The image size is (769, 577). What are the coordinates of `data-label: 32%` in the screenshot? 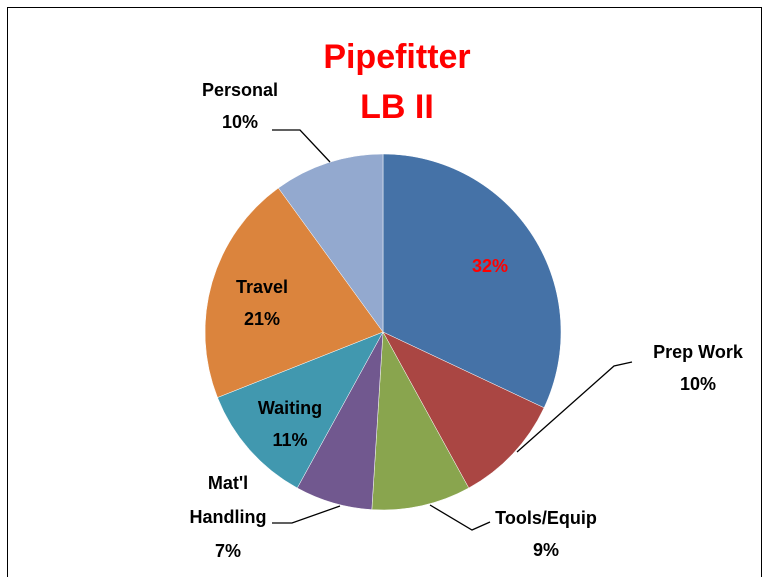 It's located at (490, 266).